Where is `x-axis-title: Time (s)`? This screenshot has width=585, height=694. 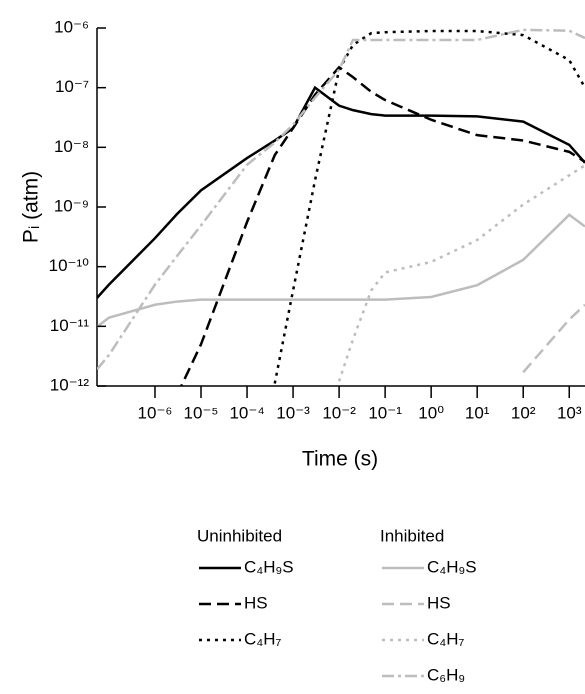 x-axis-title: Time (s) is located at coordinates (340, 459).